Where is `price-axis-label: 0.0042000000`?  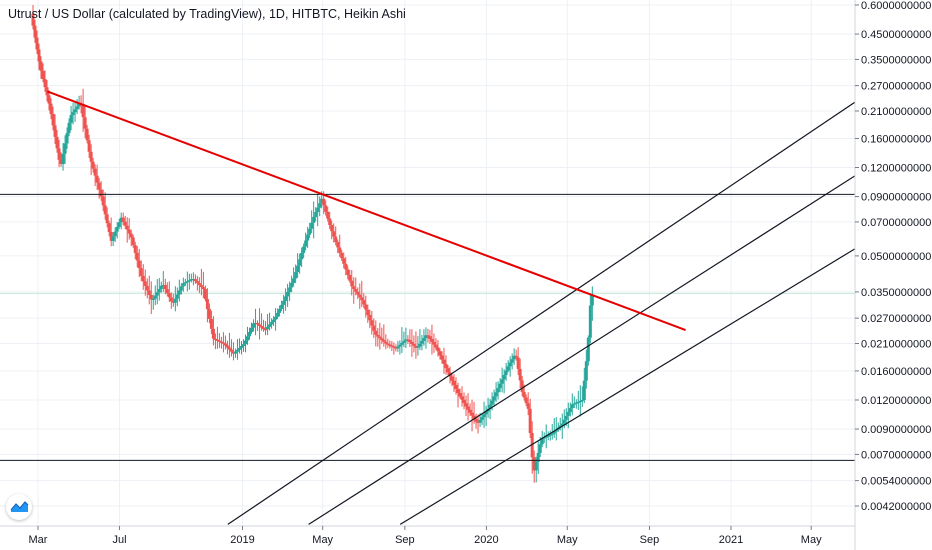
price-axis-label: 0.0042000000 is located at coordinates (896, 507).